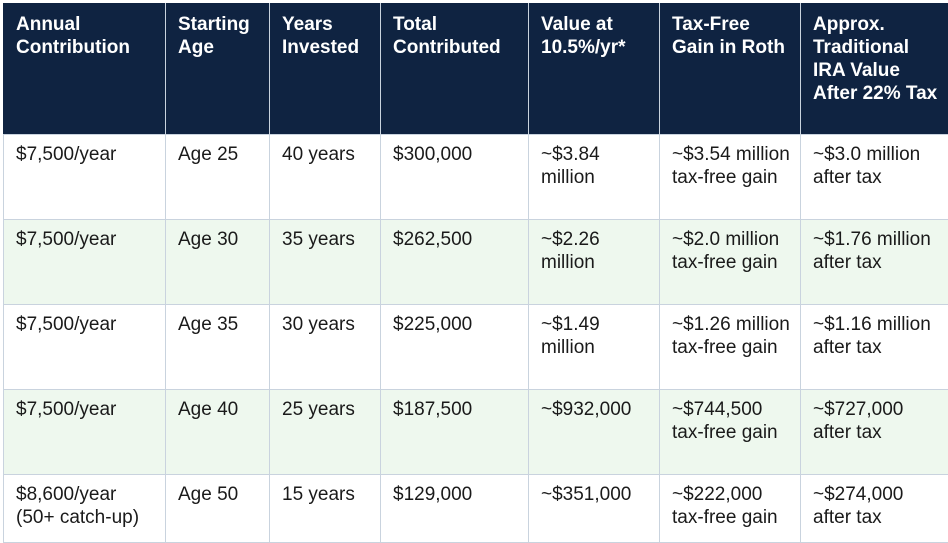 This screenshot has width=948, height=543. What do you see at coordinates (874, 346) in the screenshot?
I see `cell-traditional-value: ~$1.16 million after tax` at bounding box center [874, 346].